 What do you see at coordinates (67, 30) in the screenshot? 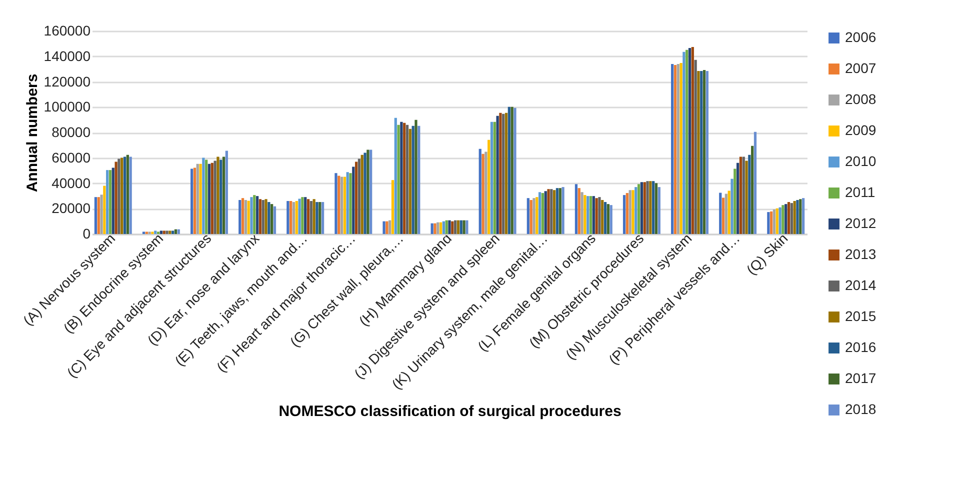
I see `y-tick-label: 160000` at bounding box center [67, 30].